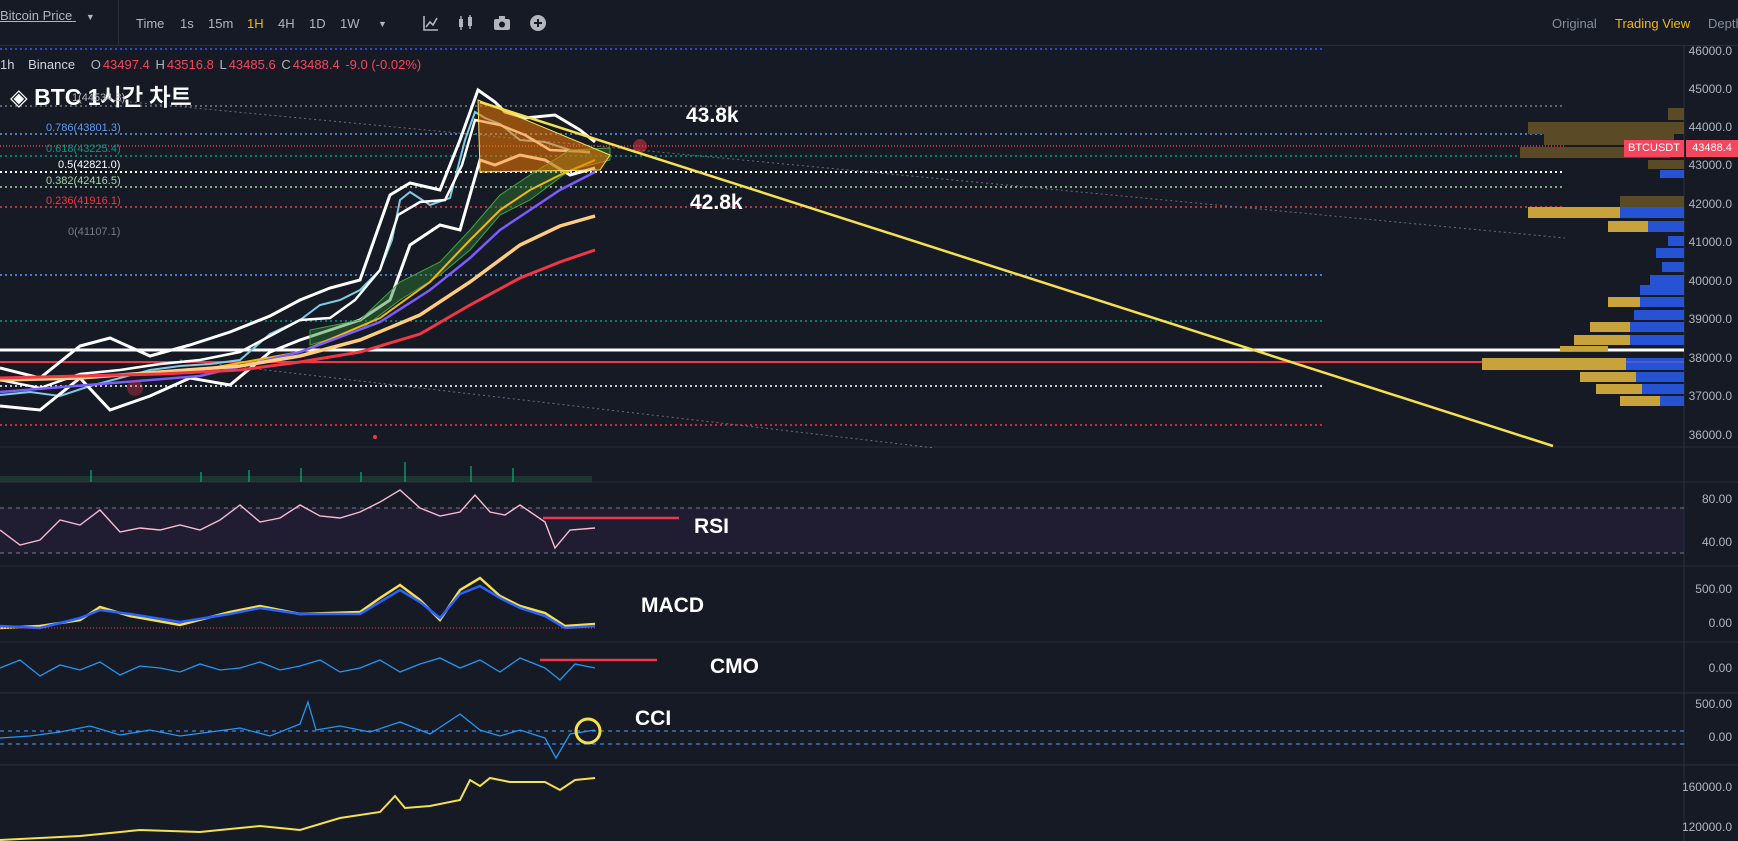 This screenshot has width=1738, height=841. What do you see at coordinates (1720, 623) in the screenshot?
I see `macd-axis-label: 0.00` at bounding box center [1720, 623].